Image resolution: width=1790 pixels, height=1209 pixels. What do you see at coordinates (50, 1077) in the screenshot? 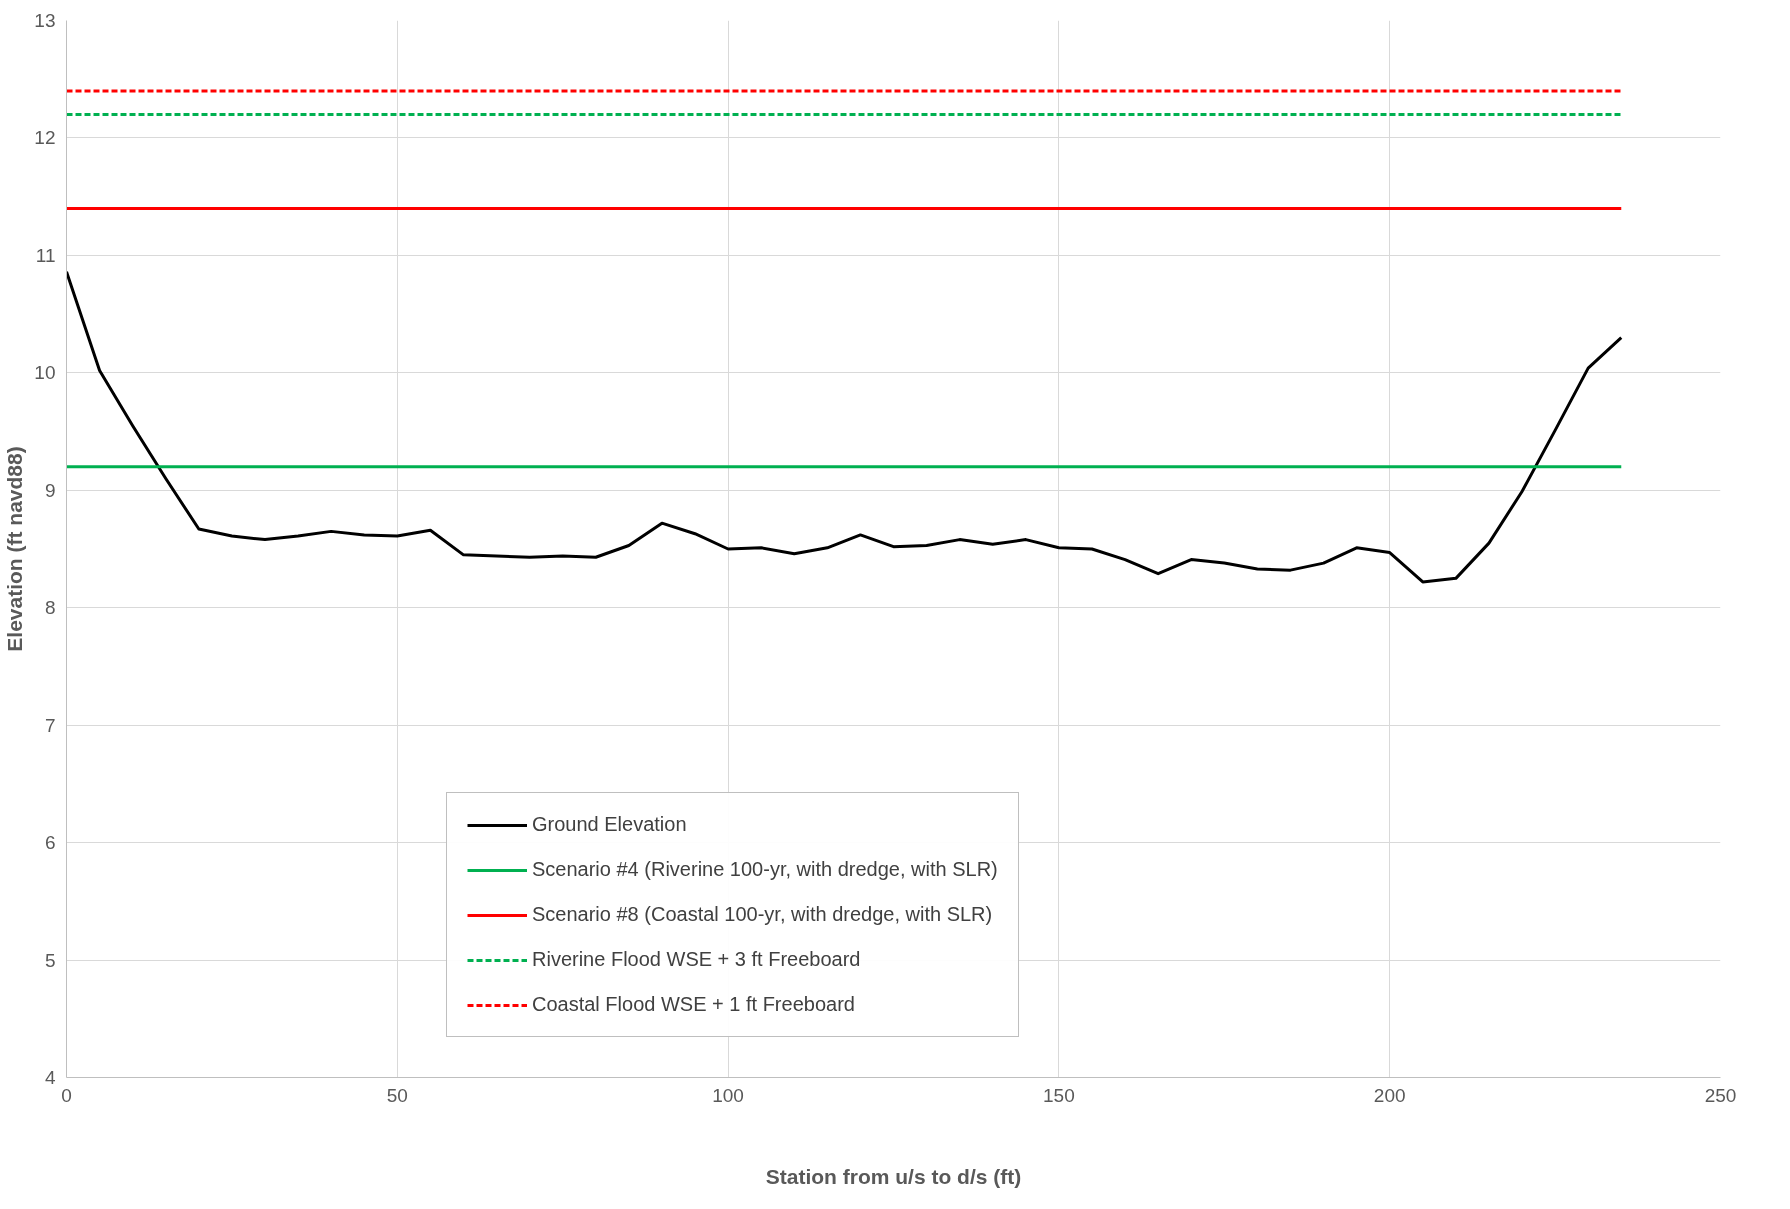
I see `y-tick-label: 4` at bounding box center [50, 1077].